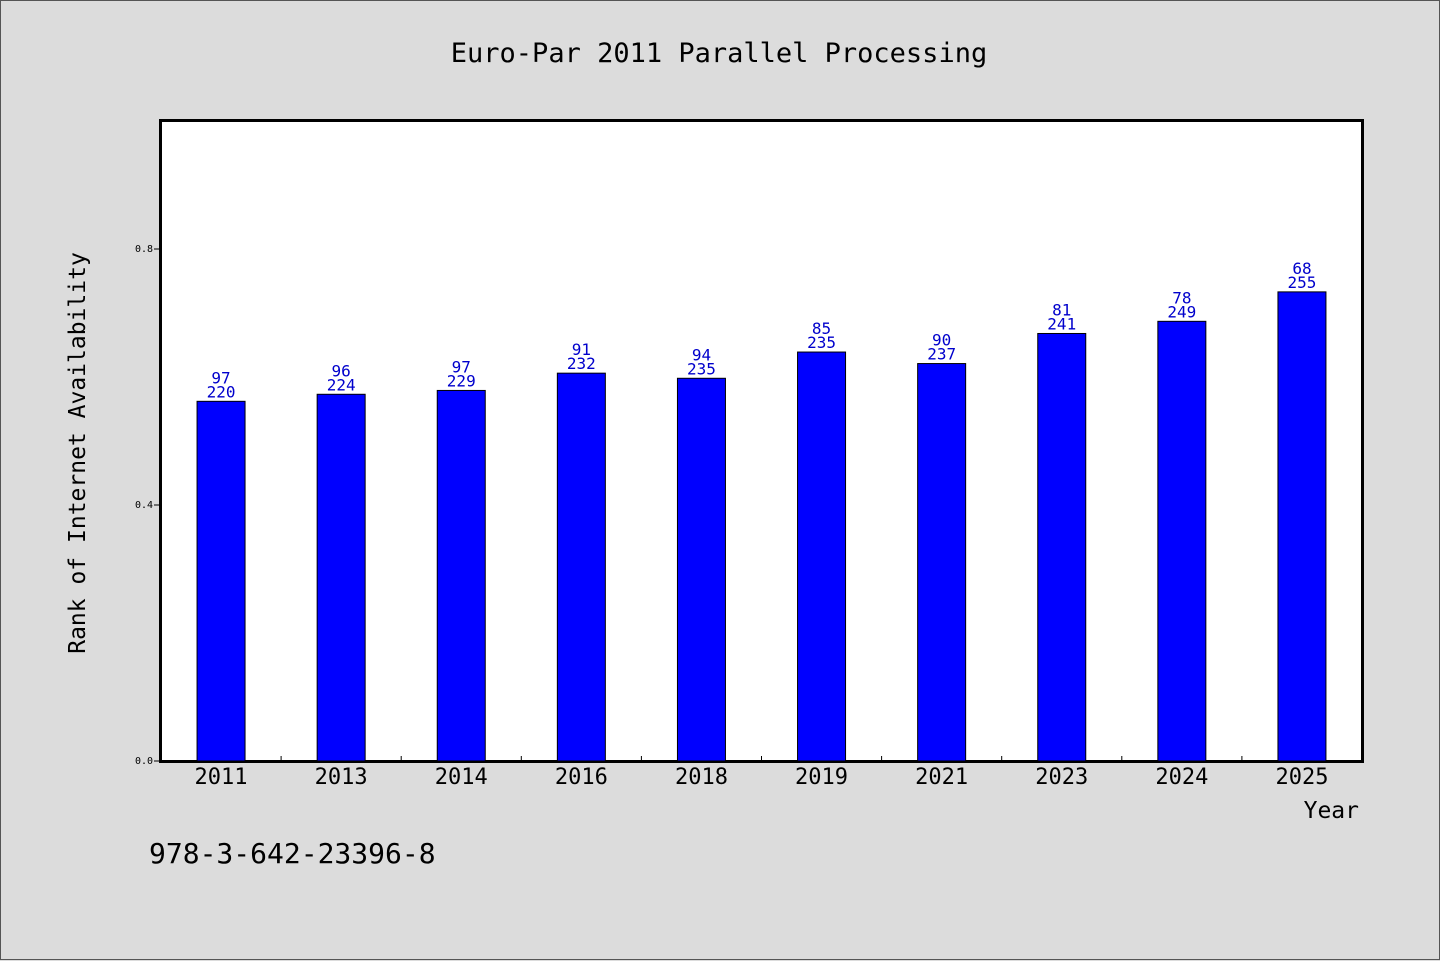 The image size is (1440, 961). What do you see at coordinates (1301, 268) in the screenshot?
I see `data-label-top: 68` at bounding box center [1301, 268].